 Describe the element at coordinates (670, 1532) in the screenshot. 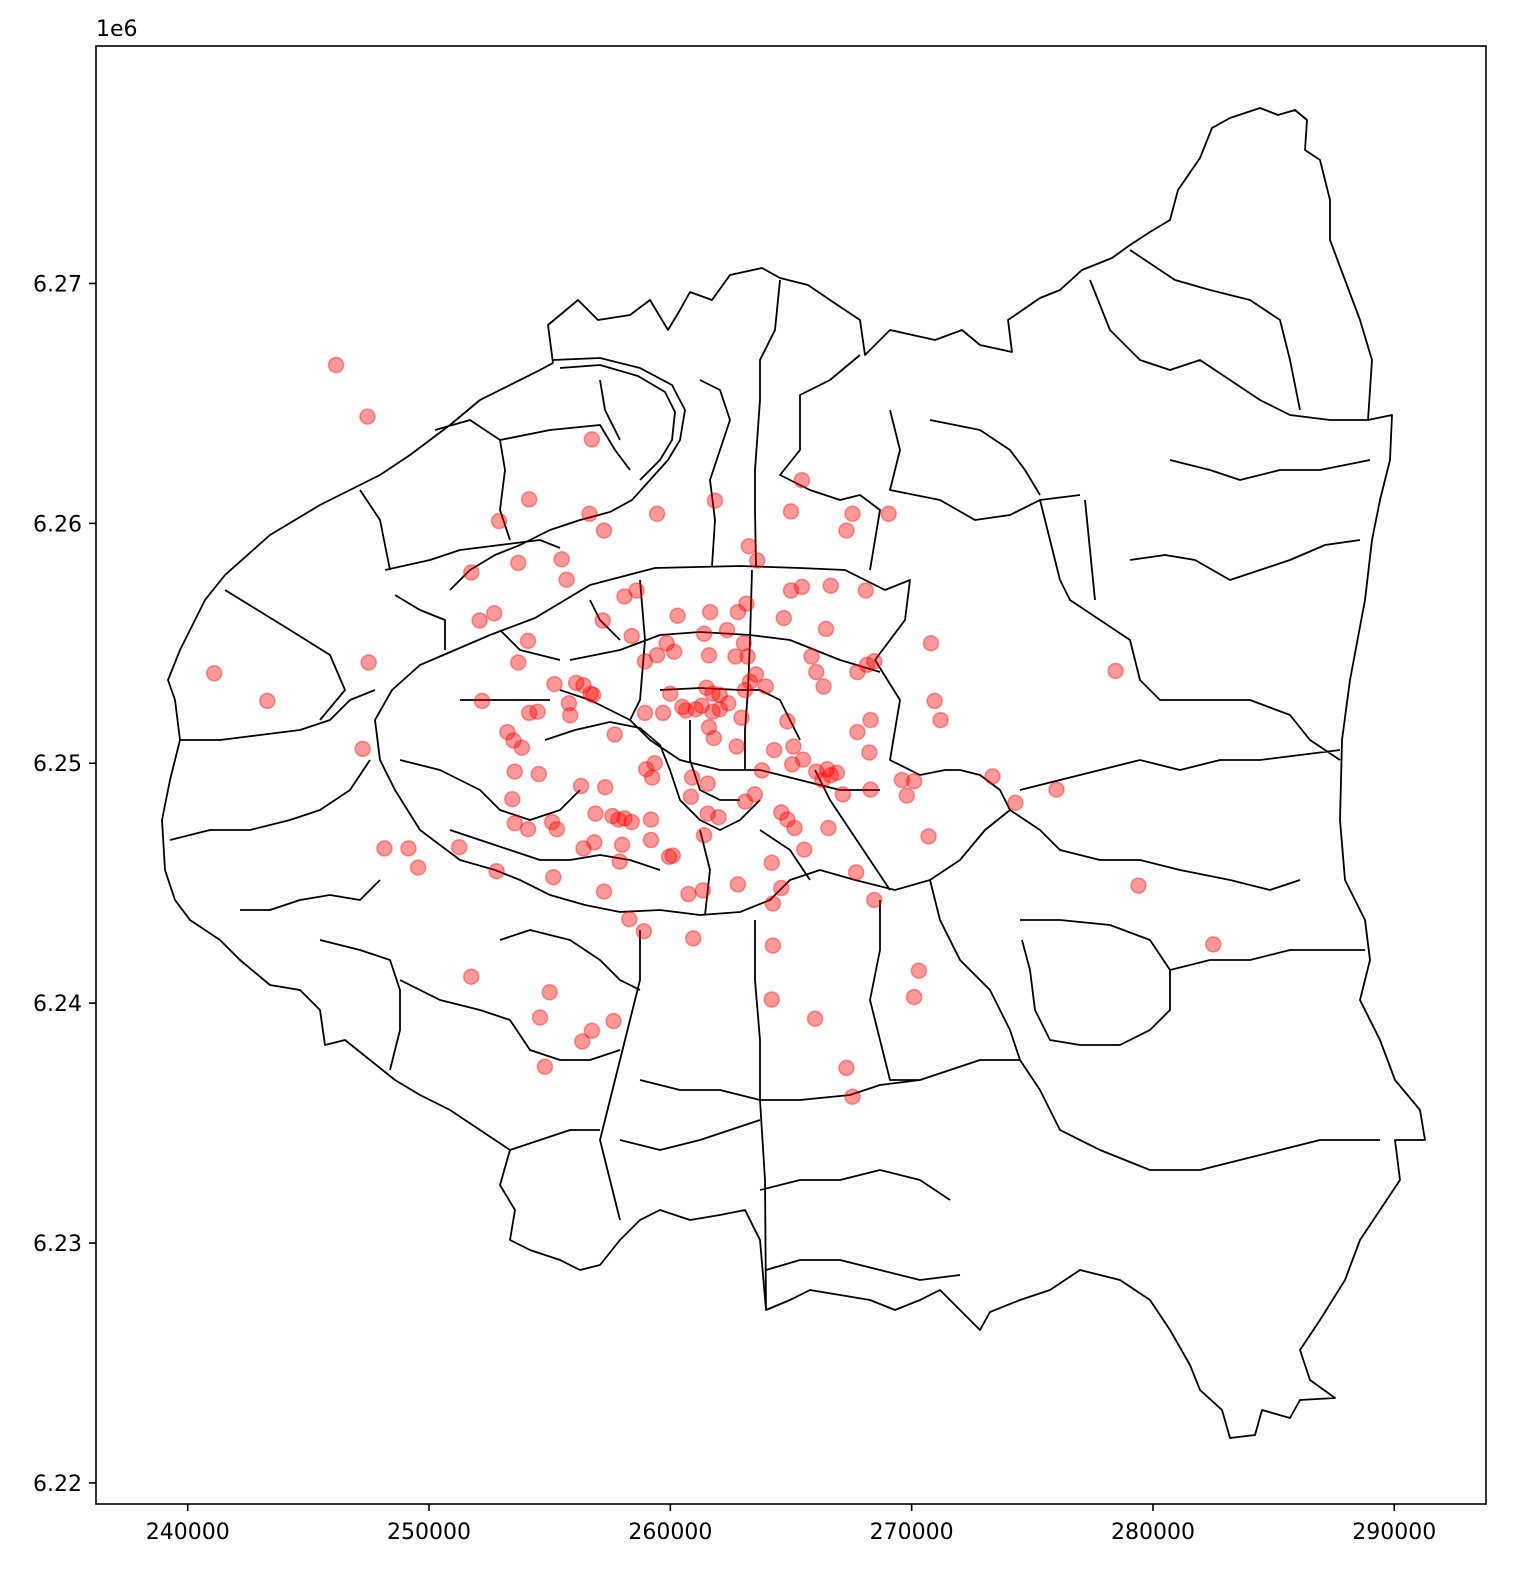

I see `x-tick-label: 260000` at that location.